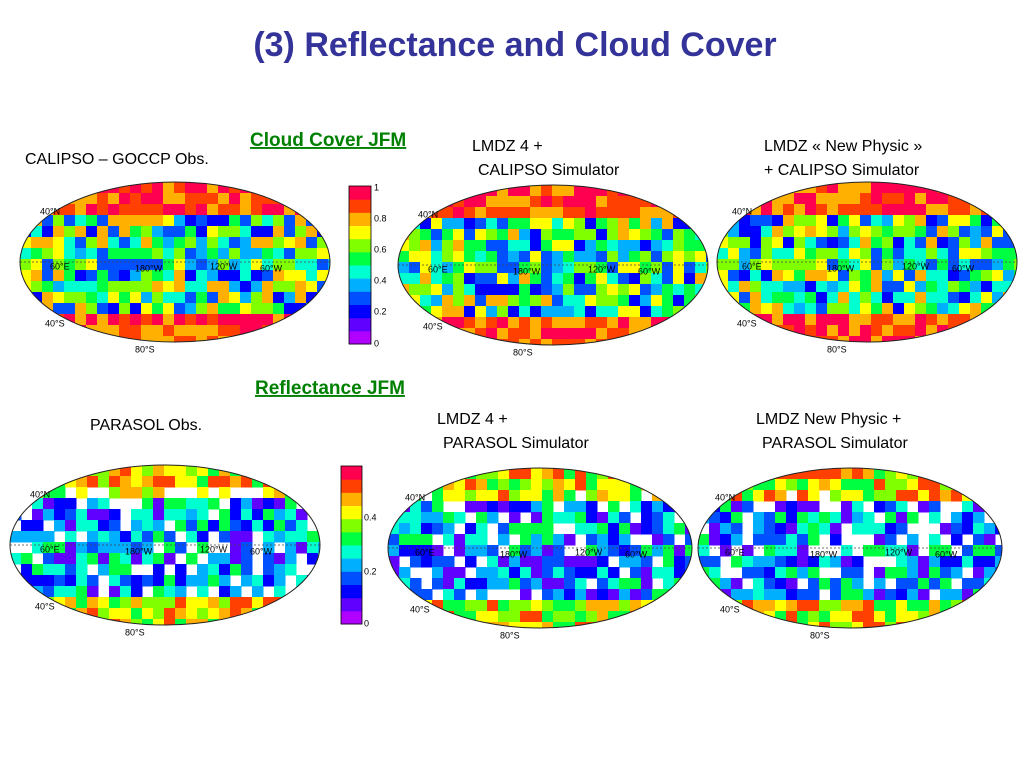 The width and height of the screenshot is (1024, 768). Describe the element at coordinates (842, 170) in the screenshot. I see `panel-label: + CALIPSO Simulator` at that location.